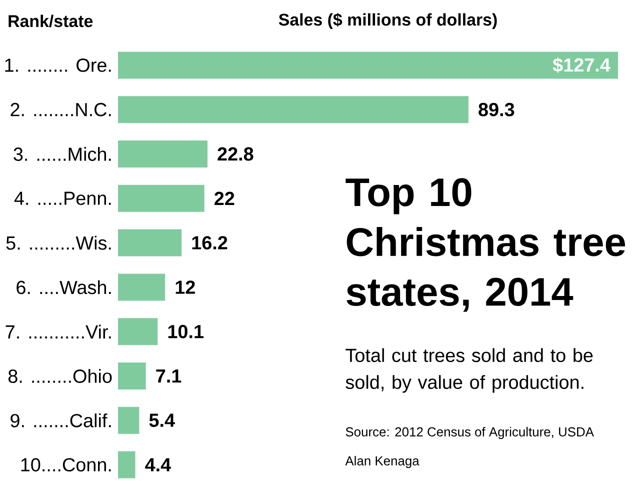 The height and width of the screenshot is (491, 634). I want to click on y-tick-label: 8. ........Ohio, so click(60, 376).